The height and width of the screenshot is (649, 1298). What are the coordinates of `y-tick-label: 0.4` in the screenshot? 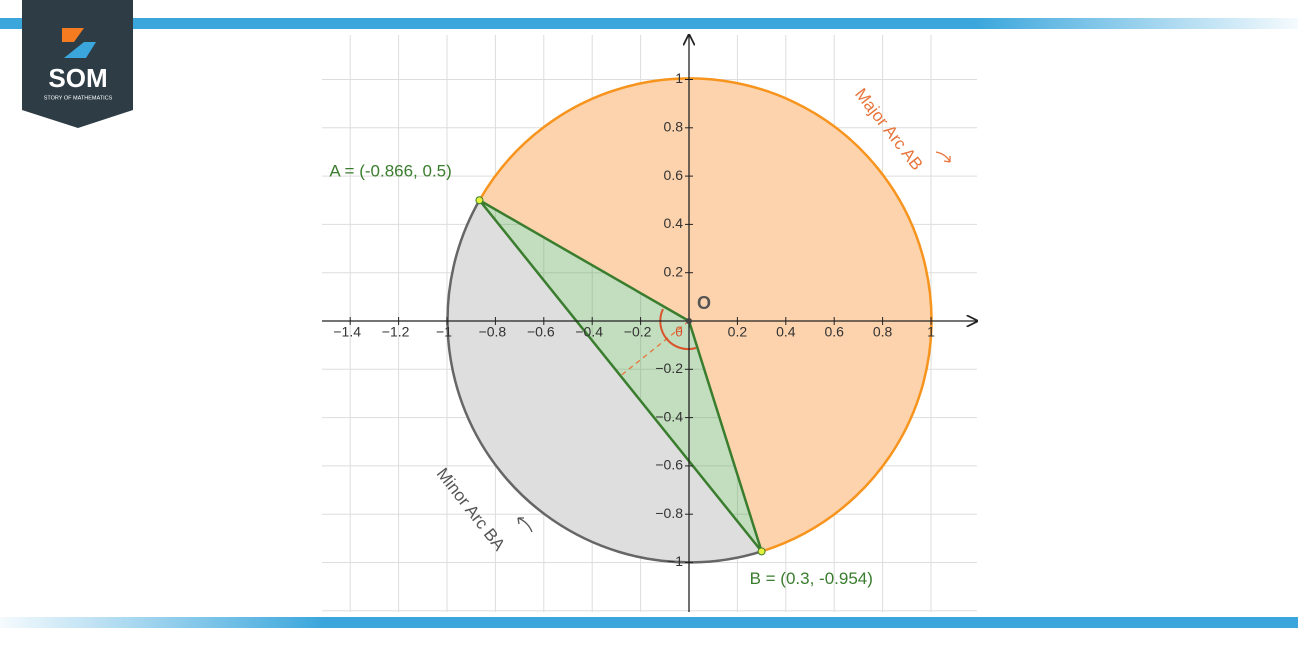 It's located at (674, 223).